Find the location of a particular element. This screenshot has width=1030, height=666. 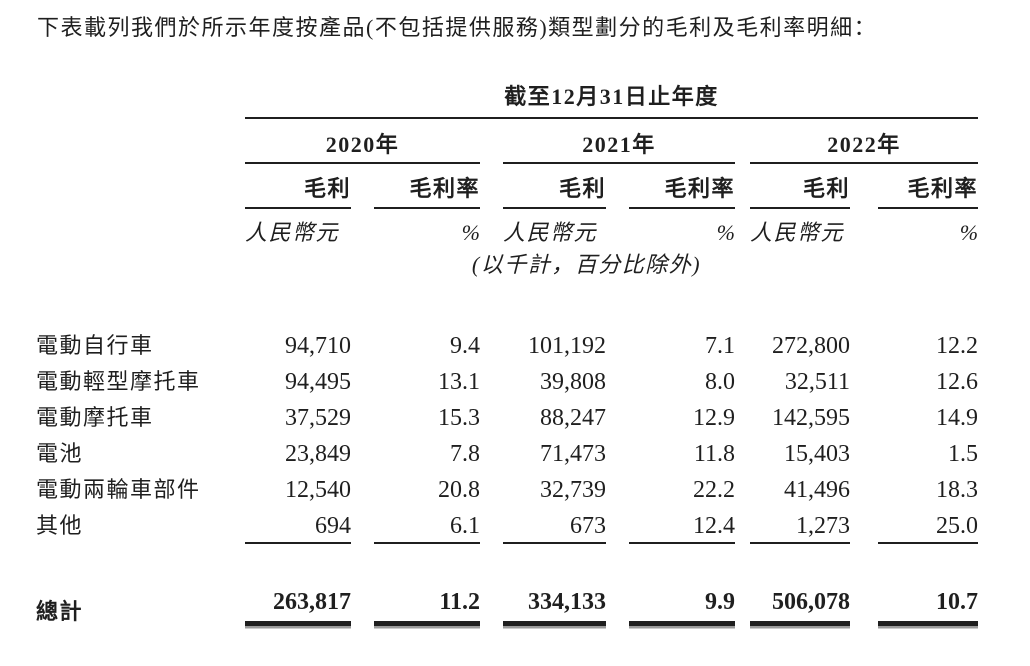

row-label: 電池 is located at coordinates (60, 453).